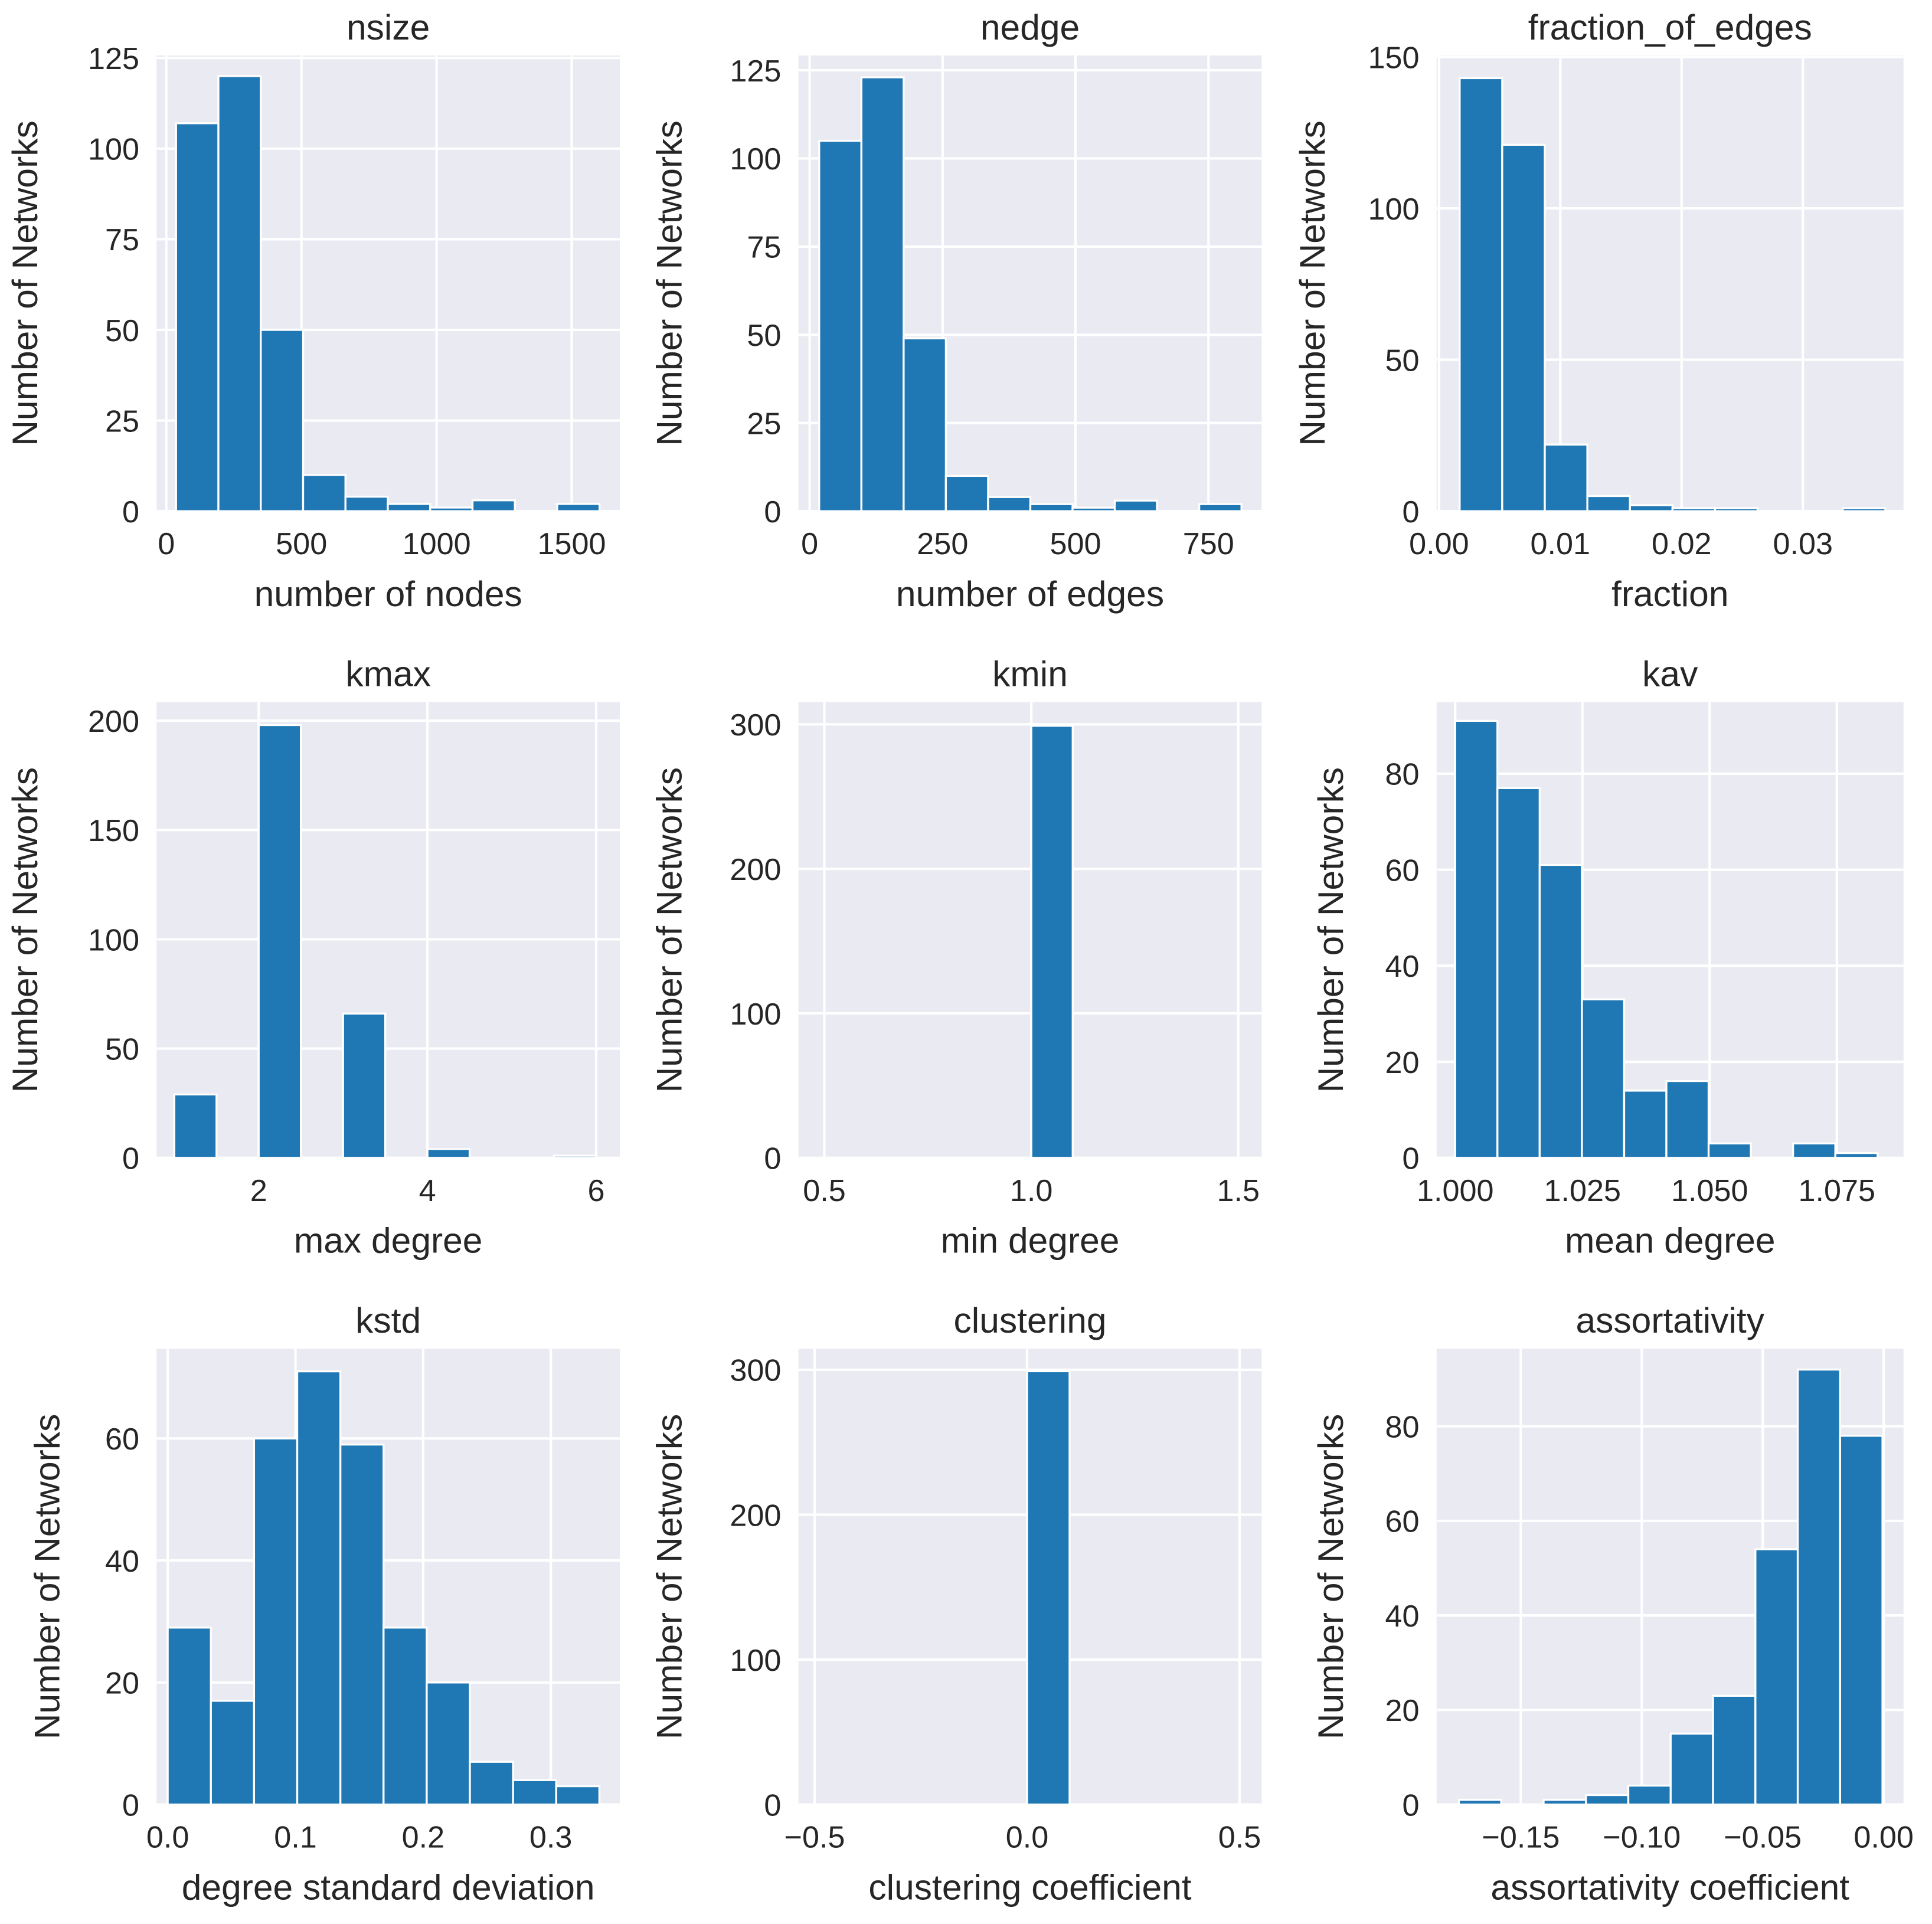 This screenshot has width=1932, height=1924. I want to click on x-axis-label: assortativity coefficient, so click(1669, 1887).